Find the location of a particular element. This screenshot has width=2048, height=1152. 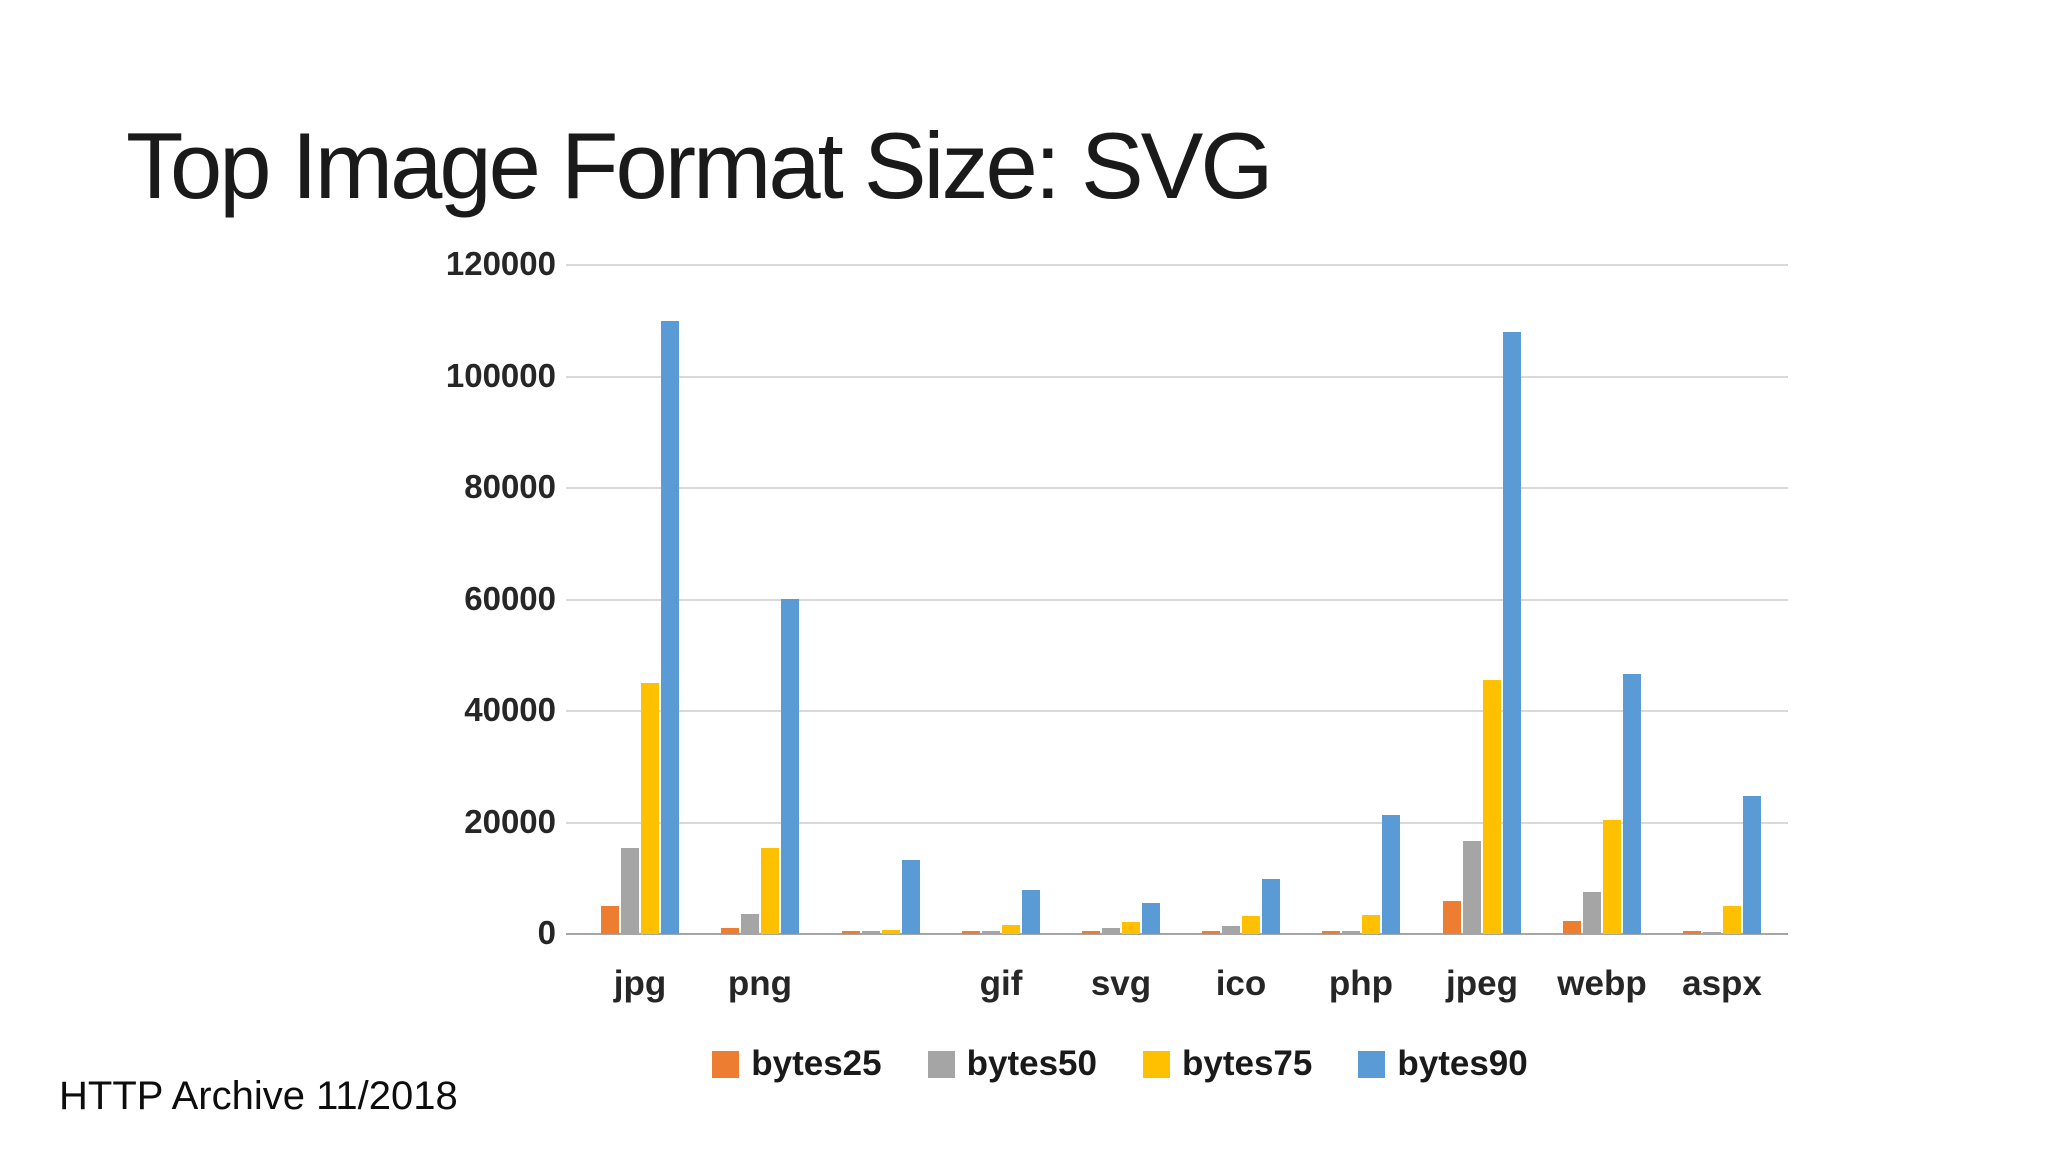

bar-bytes25-jpg is located at coordinates (610, 920).